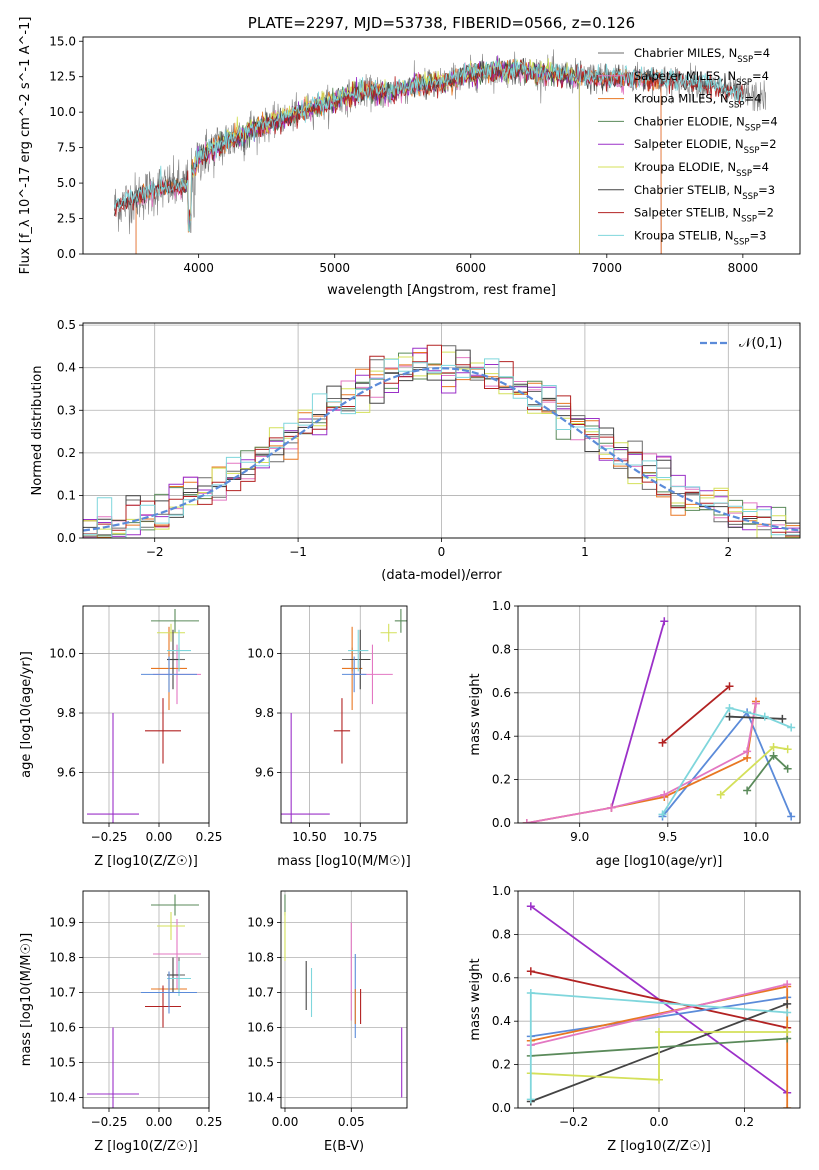  Describe the element at coordinates (66, 183) in the screenshot. I see `y-tick-label: 5.0` at that location.